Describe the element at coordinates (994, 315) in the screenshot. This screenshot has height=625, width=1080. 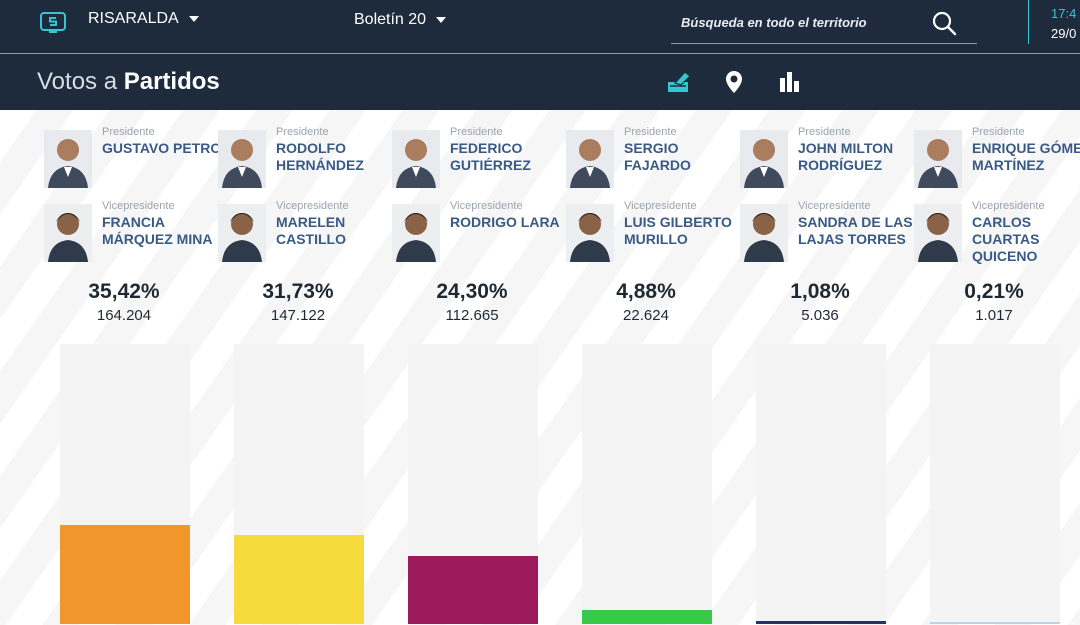
I see `vote-count: 1.017` at that location.